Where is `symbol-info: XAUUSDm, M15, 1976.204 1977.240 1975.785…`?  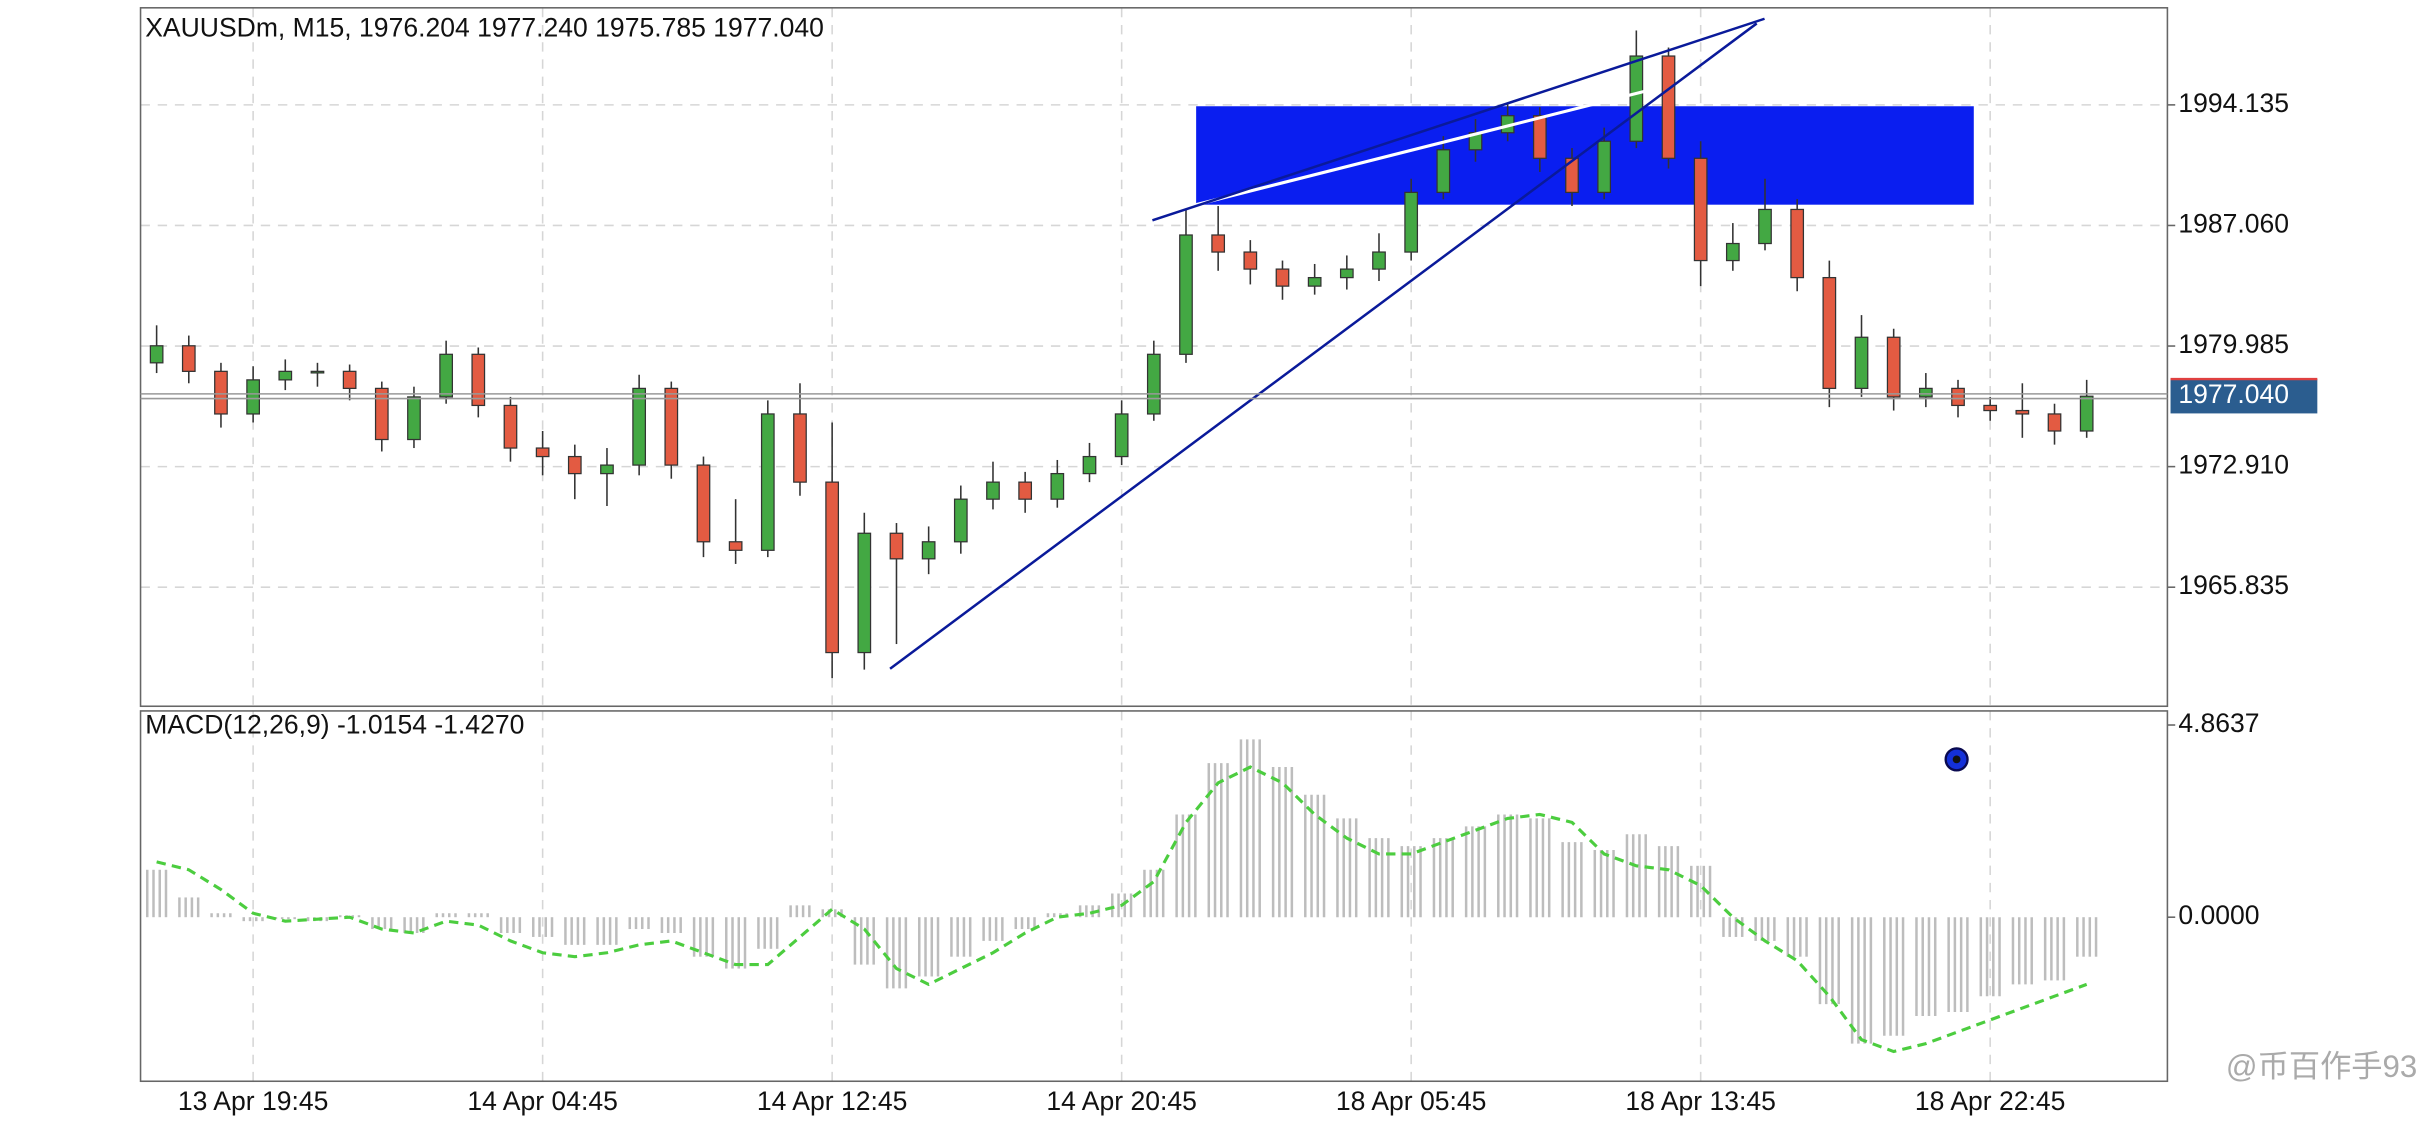
symbol-info: XAUUSDm, M15, 1976.204 1977.240 1975.785… is located at coordinates (484, 28).